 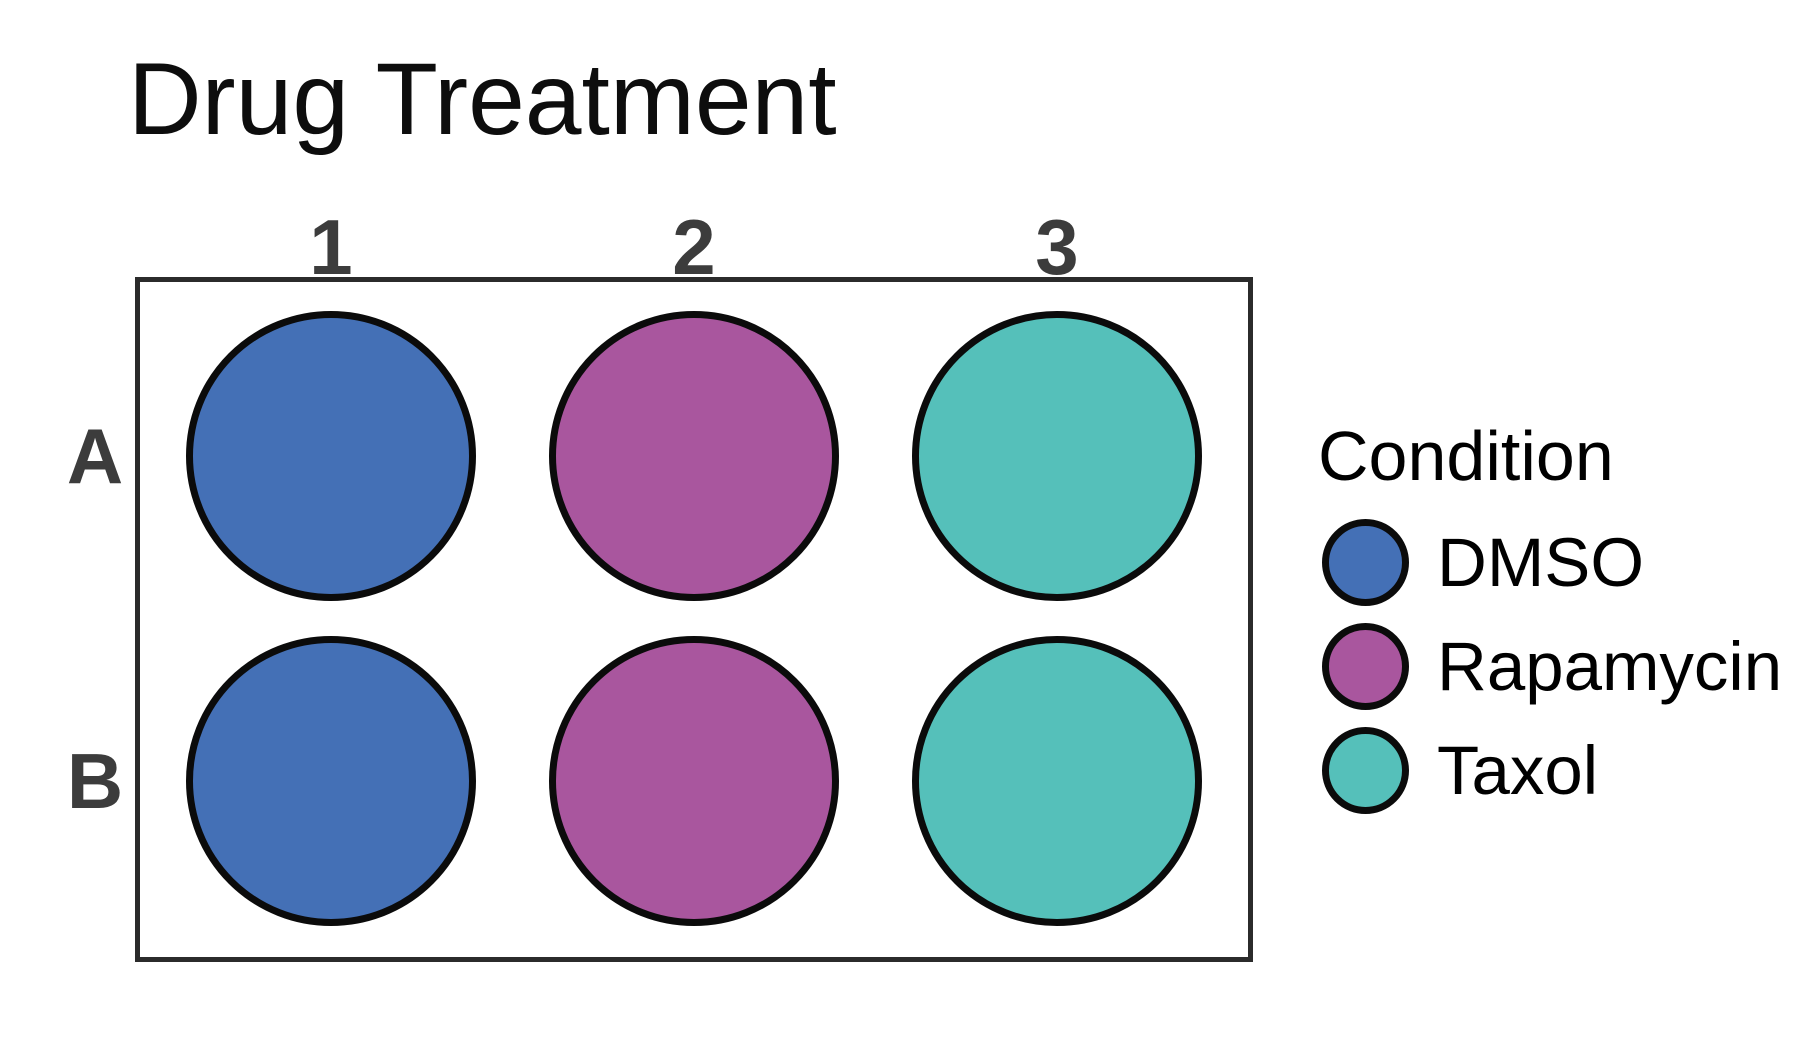 I want to click on legend-item-rapamycin: Rapamycin, so click(x=1552, y=666).